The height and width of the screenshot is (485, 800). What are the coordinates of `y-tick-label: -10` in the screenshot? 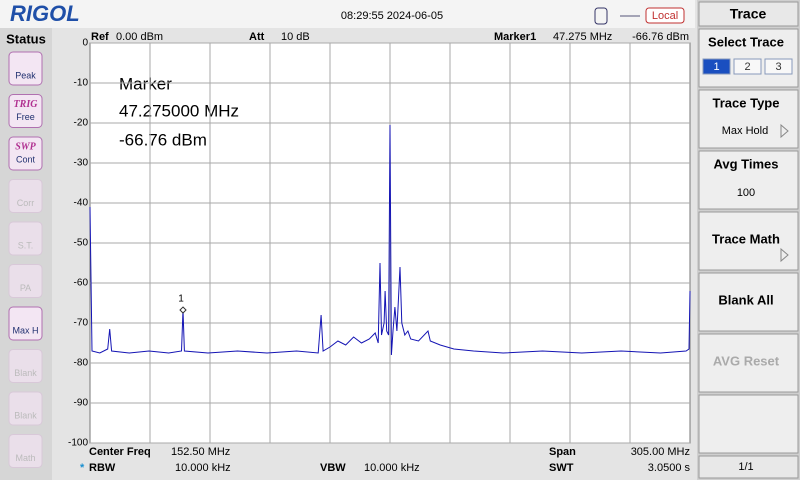 It's located at (81, 83).